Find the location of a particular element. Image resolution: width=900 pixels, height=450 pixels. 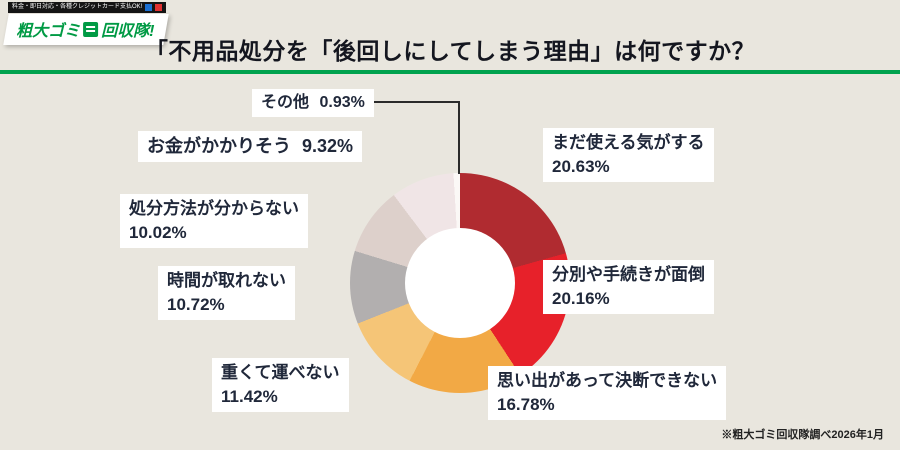

slice-label-text: まだ使える気がする is located at coordinates (628, 142).